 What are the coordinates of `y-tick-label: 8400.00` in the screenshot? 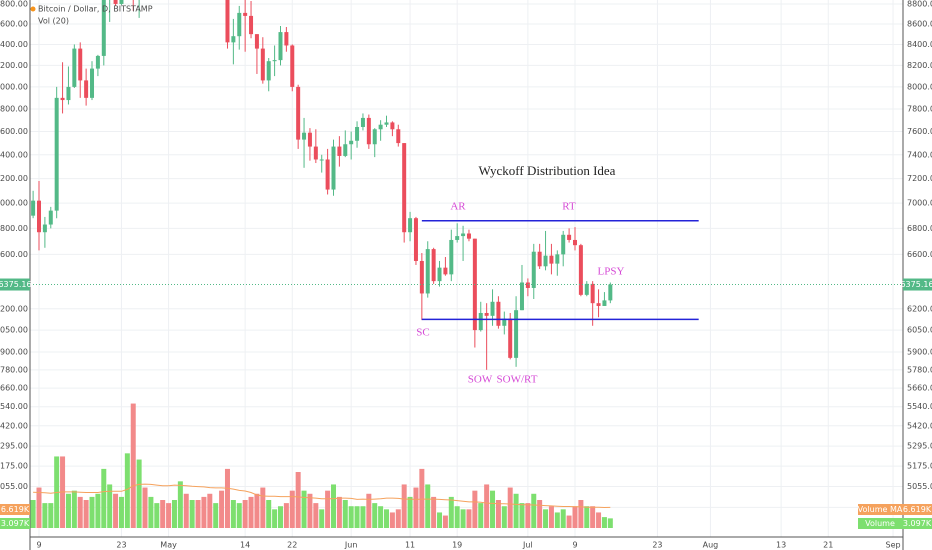 It's located at (14, 44).